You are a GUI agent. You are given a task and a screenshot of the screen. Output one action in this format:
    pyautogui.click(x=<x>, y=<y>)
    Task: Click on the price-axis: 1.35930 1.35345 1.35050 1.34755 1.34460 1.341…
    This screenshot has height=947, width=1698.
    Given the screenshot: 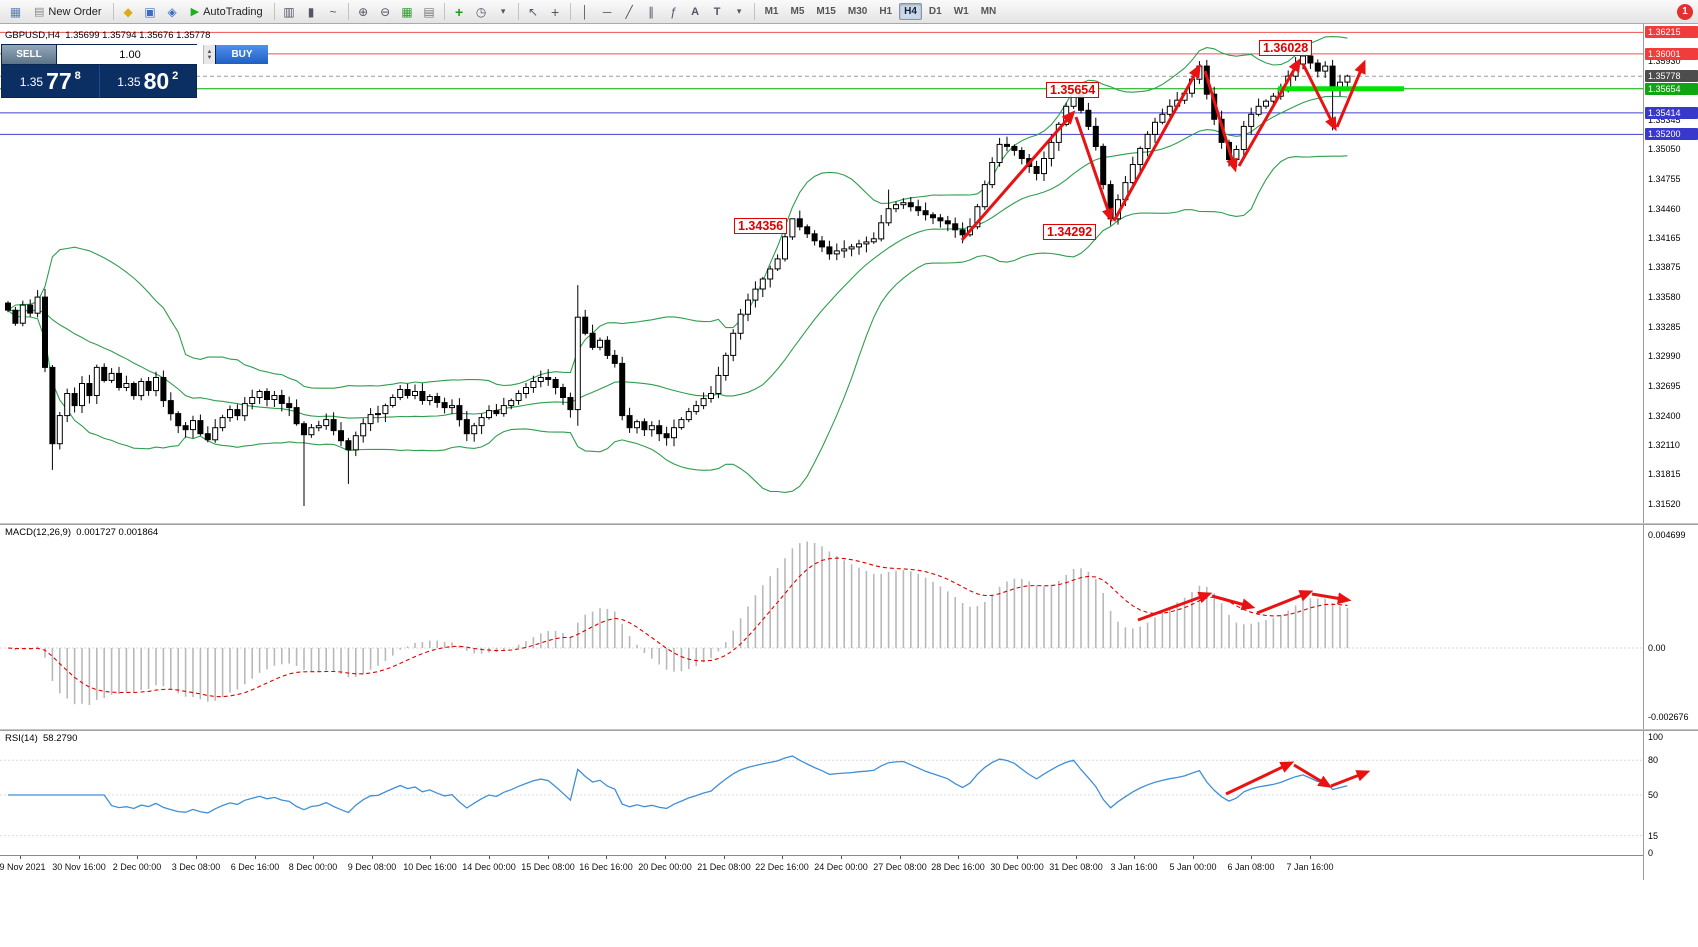 What is the action you would take?
    pyautogui.click(x=1670, y=452)
    